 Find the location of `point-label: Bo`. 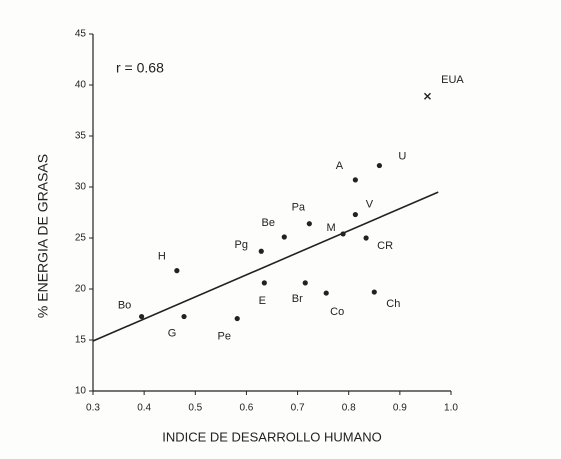

point-label: Bo is located at coordinates (124, 305).